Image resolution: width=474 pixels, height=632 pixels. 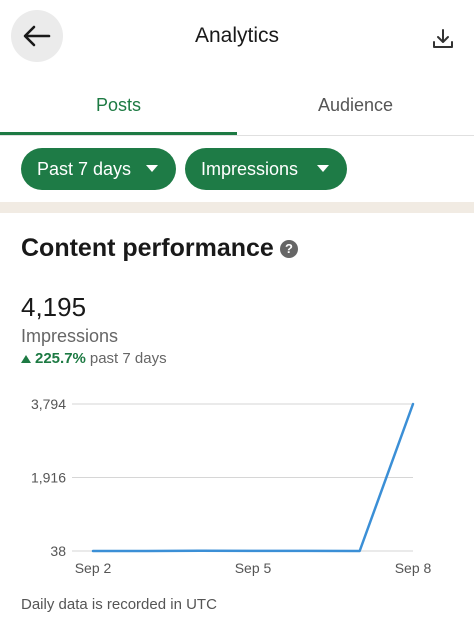 I want to click on change-row: 225.7% past 7 days, so click(x=94, y=358).